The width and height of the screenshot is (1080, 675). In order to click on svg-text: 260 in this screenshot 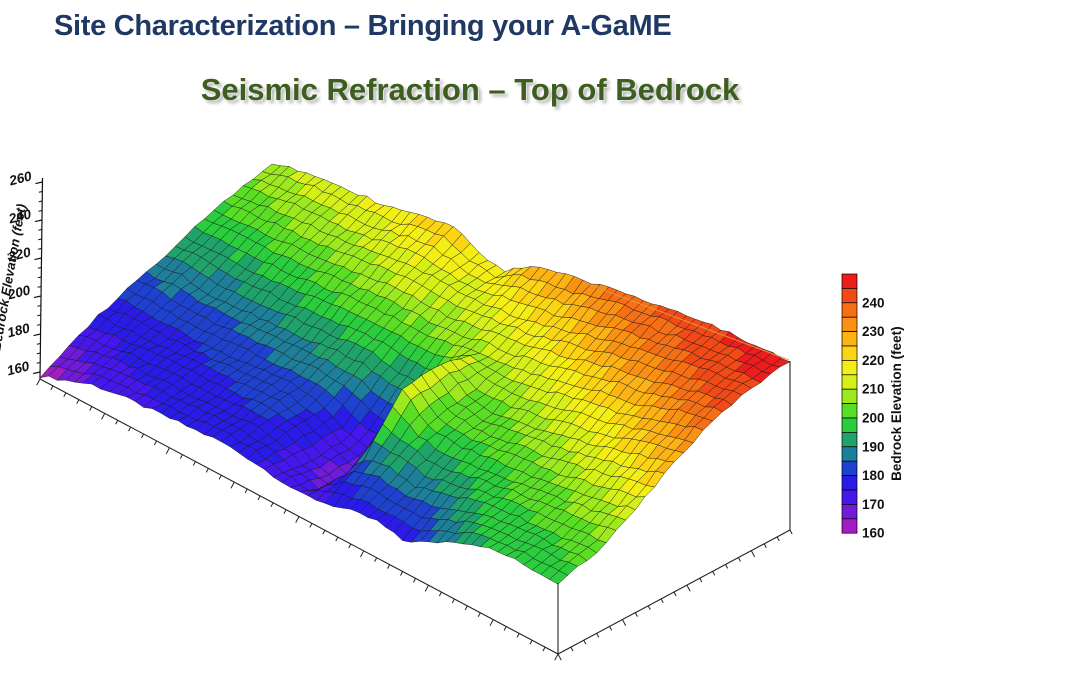, I will do `click(20, 178)`.